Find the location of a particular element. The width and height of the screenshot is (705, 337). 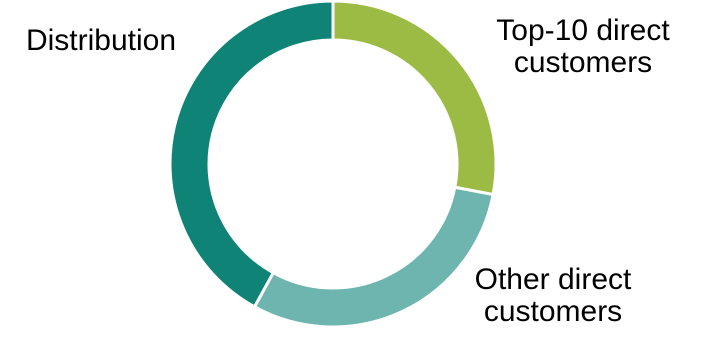

slice-label-line: Top-10 direct is located at coordinates (583, 30).